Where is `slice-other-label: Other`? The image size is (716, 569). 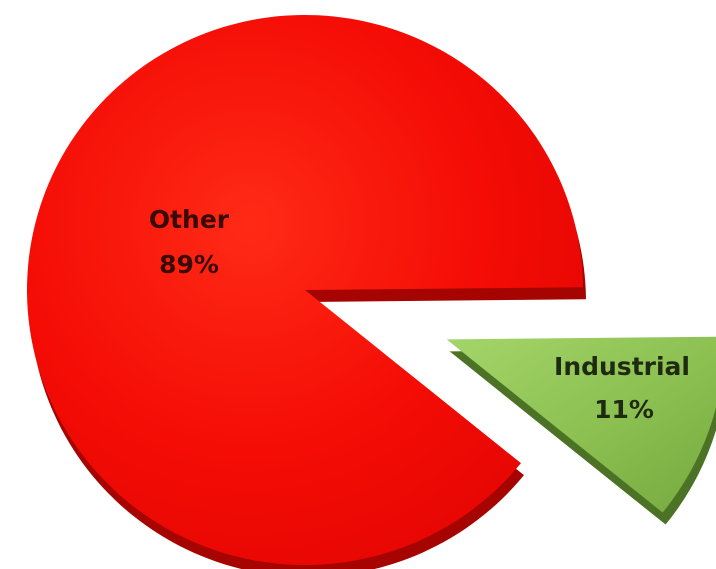
slice-other-label: Other is located at coordinates (189, 219).